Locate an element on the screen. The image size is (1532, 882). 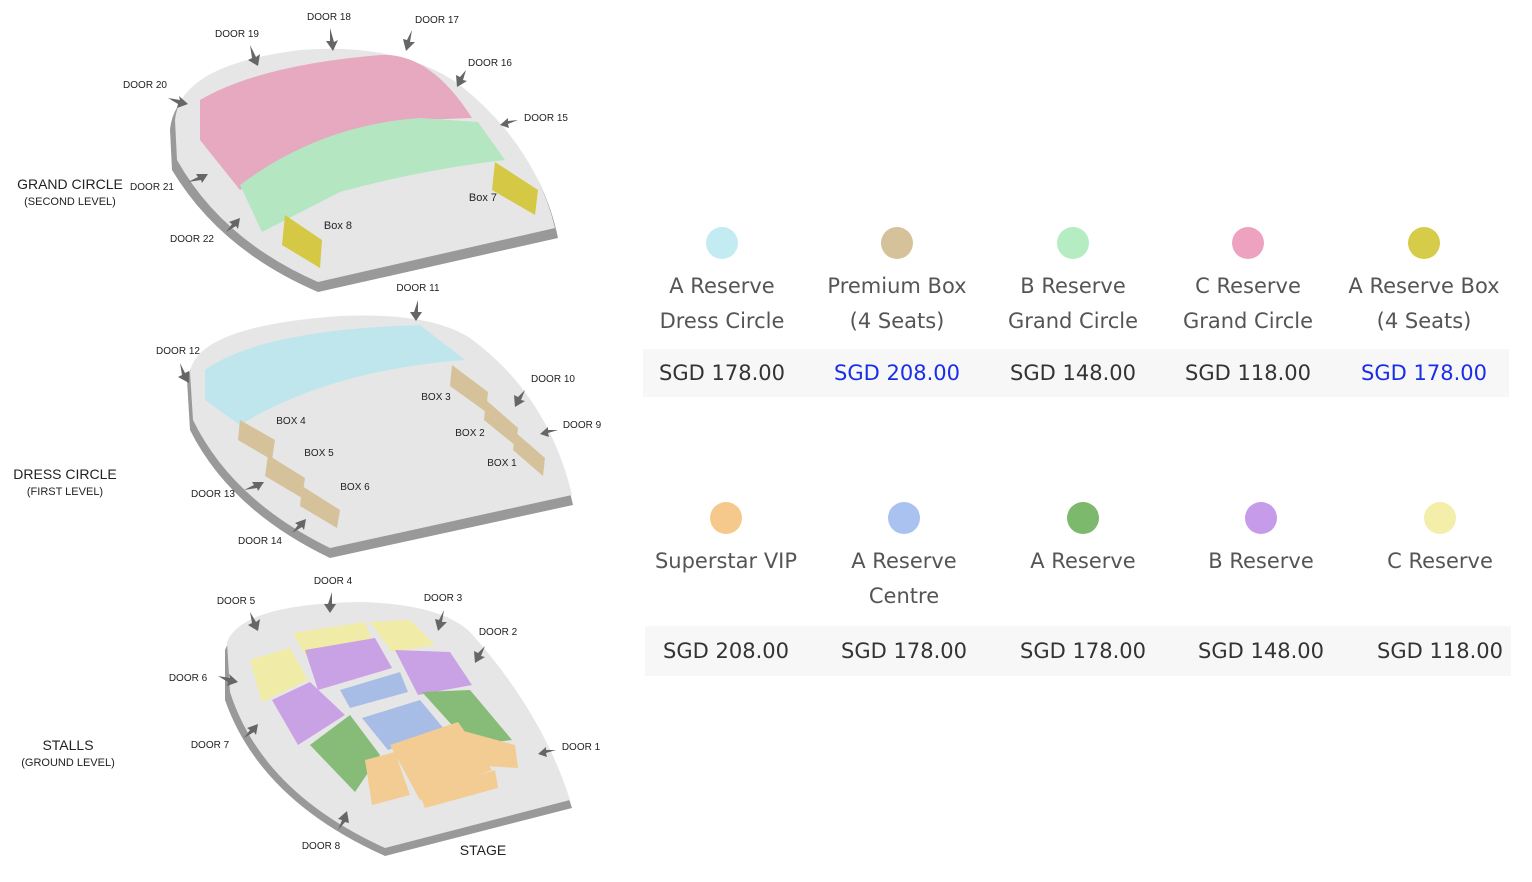
door-label: DOOR 16 is located at coordinates (490, 63).